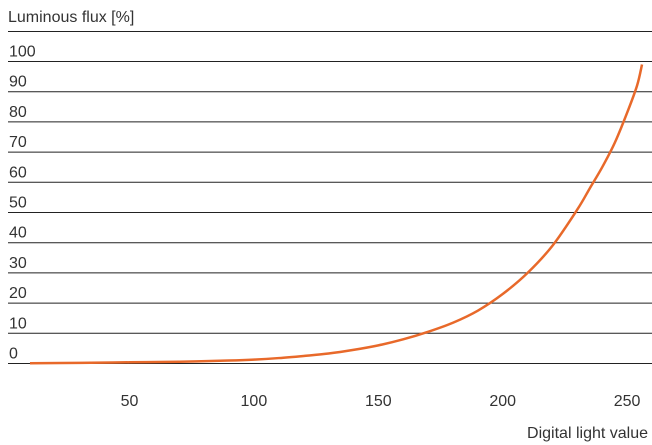 The width and height of the screenshot is (652, 445). What do you see at coordinates (502, 401) in the screenshot?
I see `x-tick-label: 200` at bounding box center [502, 401].